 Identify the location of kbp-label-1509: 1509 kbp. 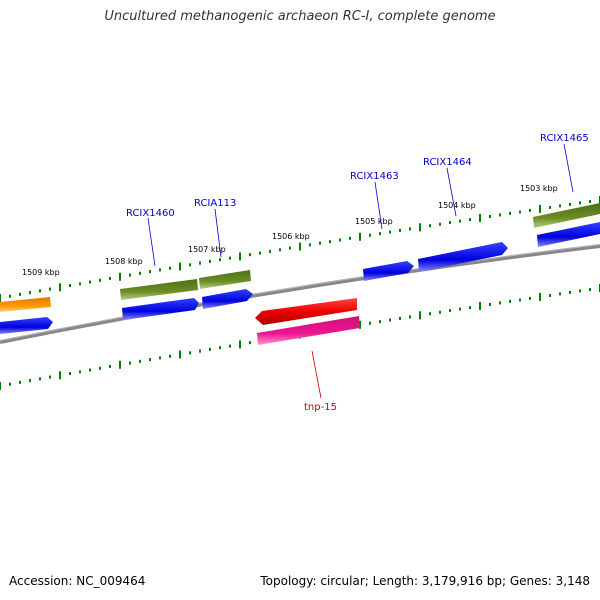
(41, 272).